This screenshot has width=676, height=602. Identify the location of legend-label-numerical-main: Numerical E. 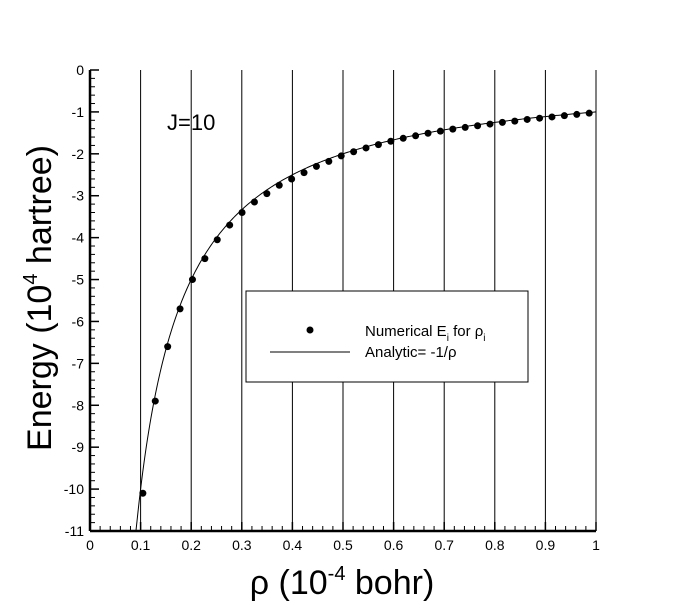
(406, 331).